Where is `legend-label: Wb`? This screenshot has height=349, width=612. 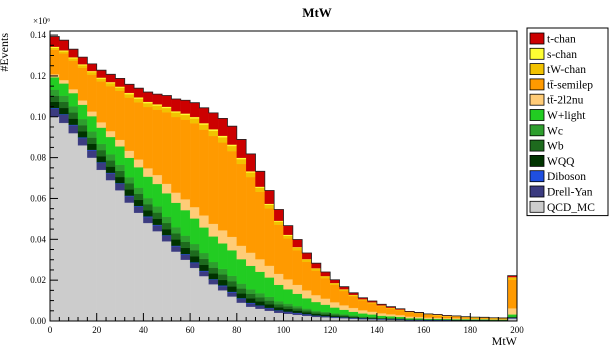 legend-label: Wb is located at coordinates (555, 147).